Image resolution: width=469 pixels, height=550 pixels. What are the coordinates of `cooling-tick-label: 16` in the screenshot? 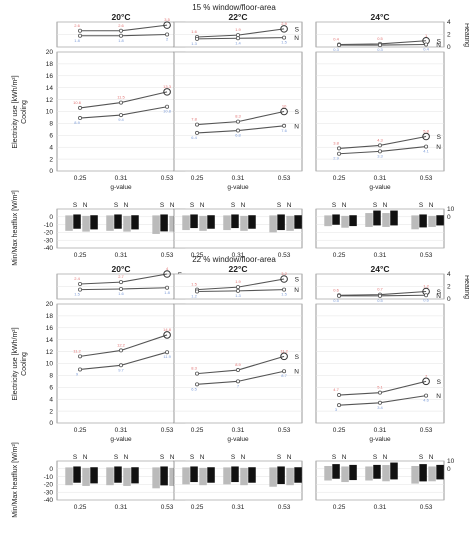 It's located at (50, 76).